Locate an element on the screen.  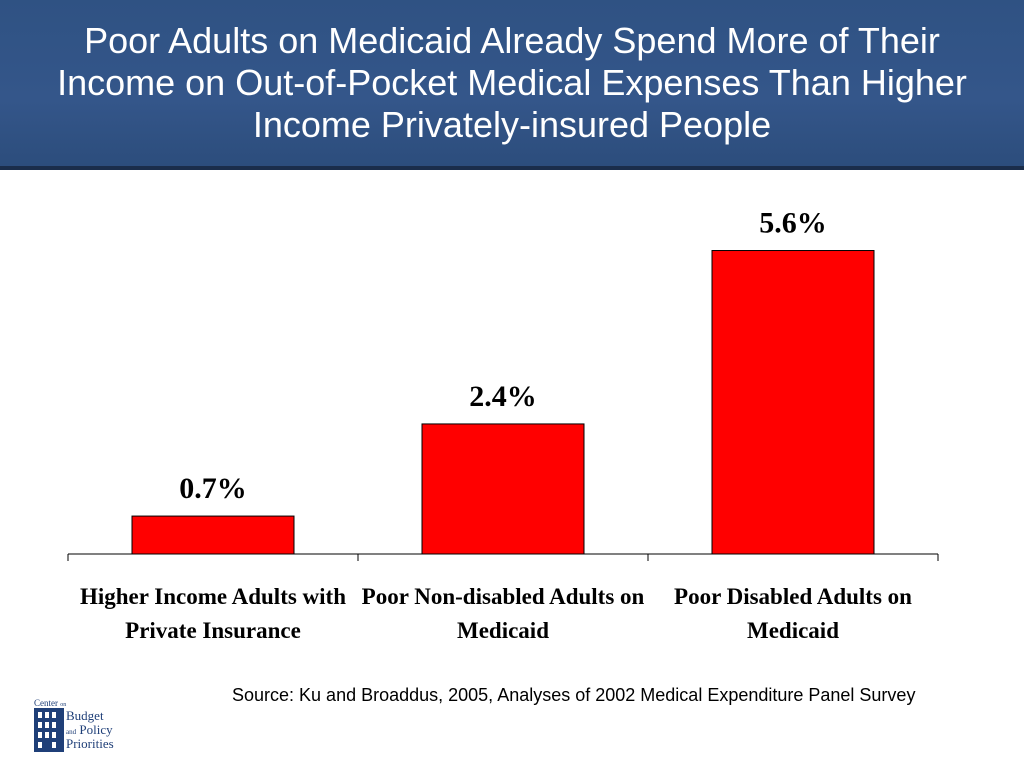
data-label-poor-disabled: 5.6% is located at coordinates (793, 223).